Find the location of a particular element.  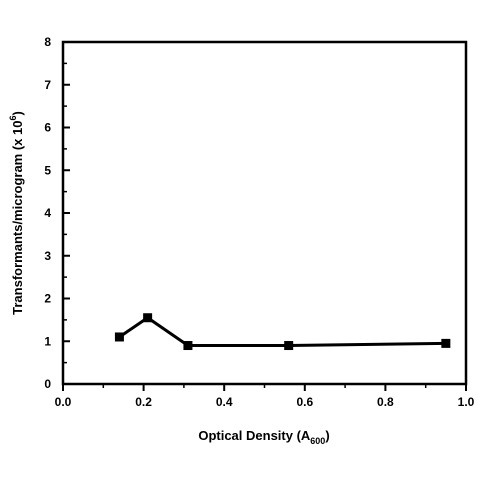

x-tick-label: 0.6 is located at coordinates (304, 402).